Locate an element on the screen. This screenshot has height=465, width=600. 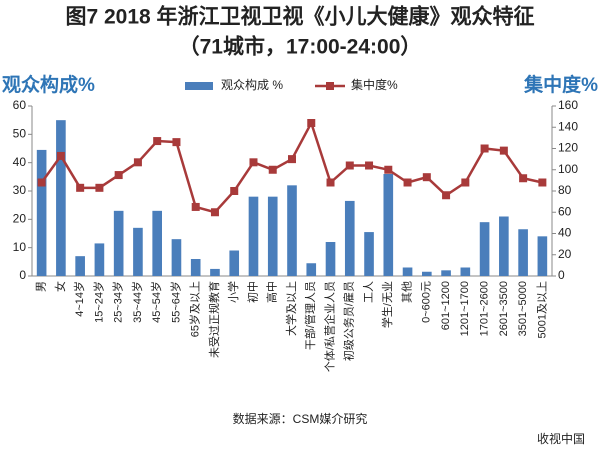
legend-label: 观众构成 % is located at coordinates (252, 84).